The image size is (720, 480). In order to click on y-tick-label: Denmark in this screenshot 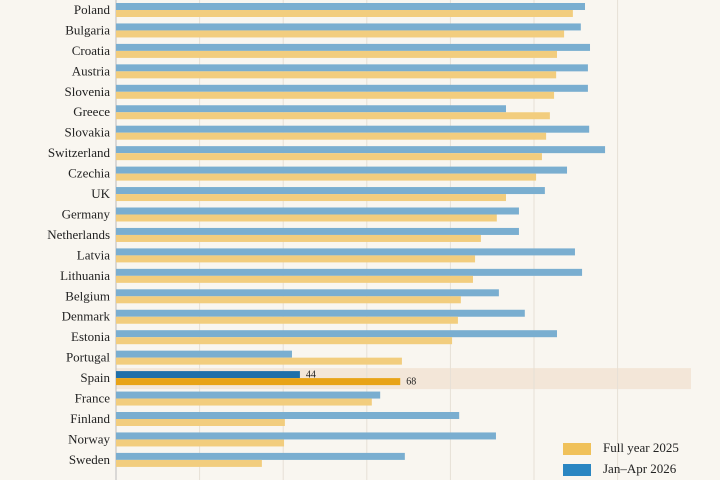, I will do `click(86, 316)`.